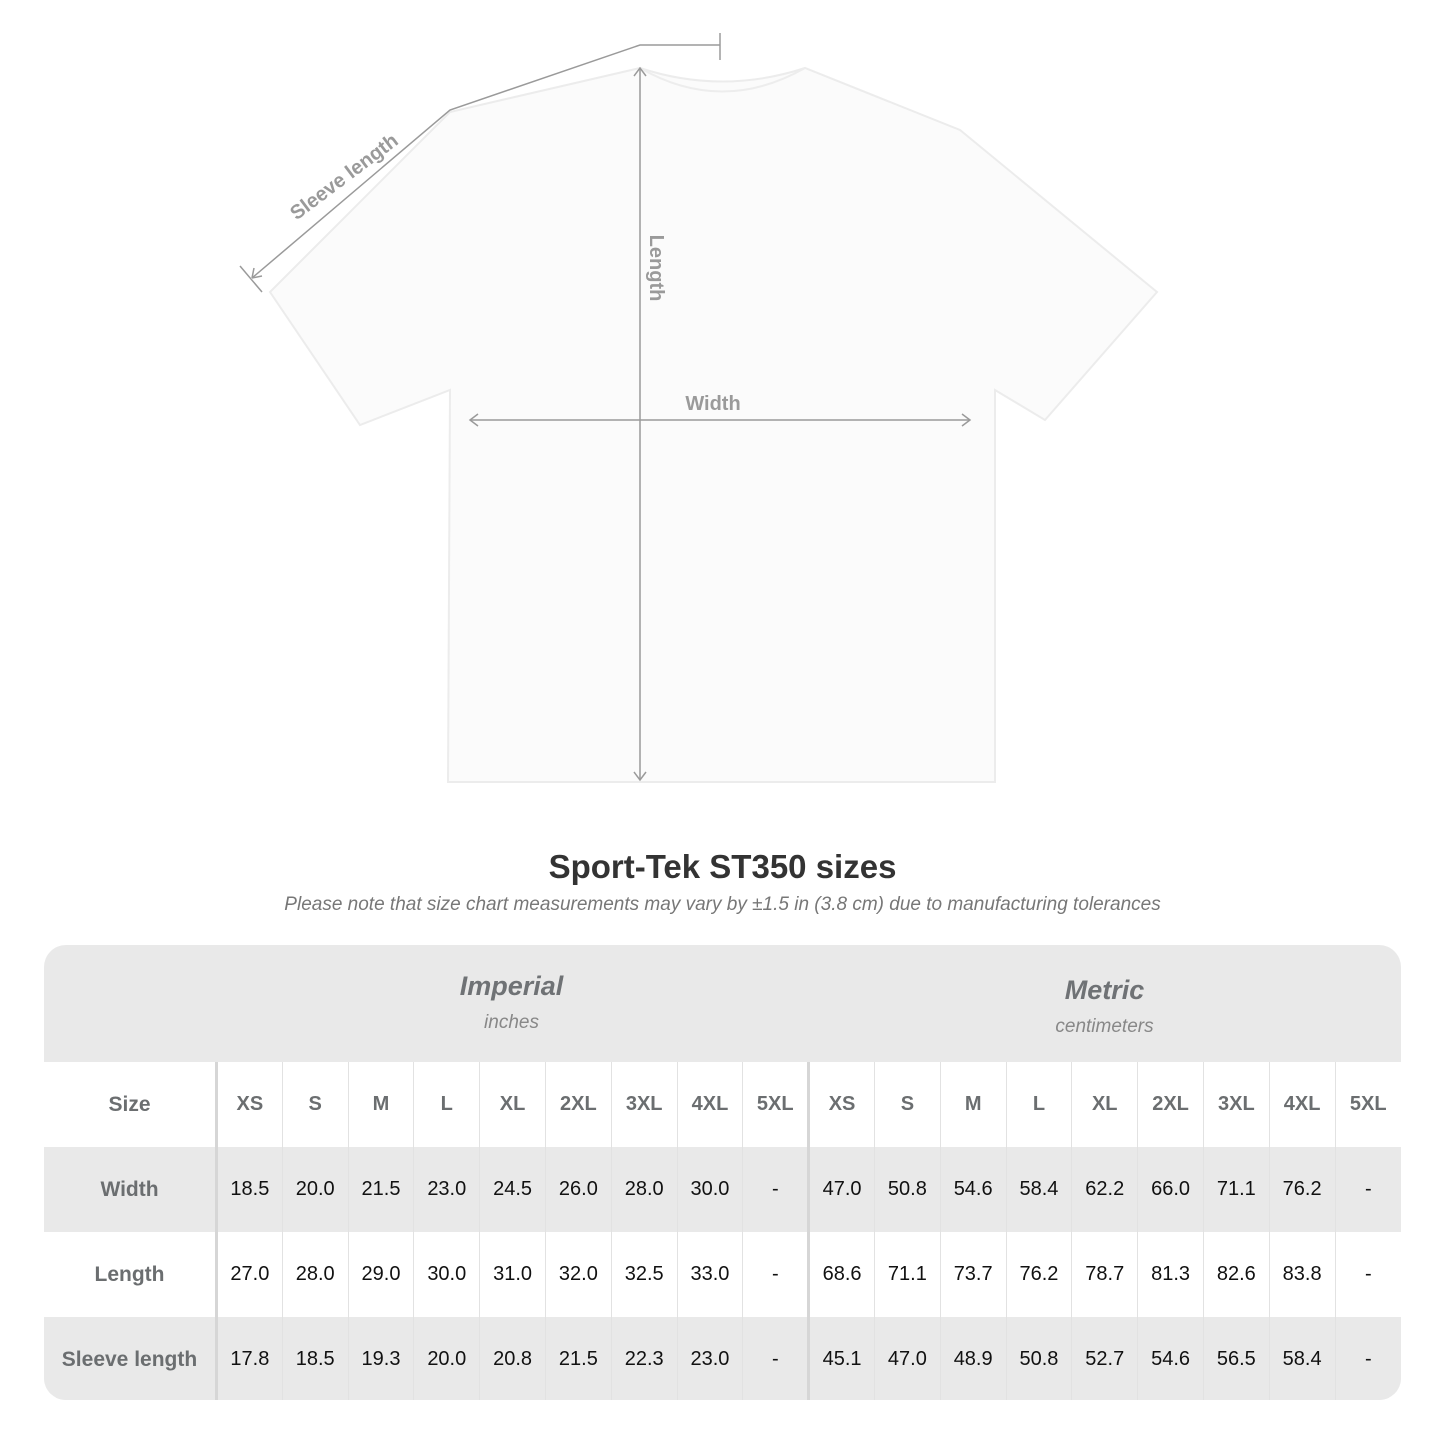 The image size is (1445, 1445). What do you see at coordinates (1236, 1358) in the screenshot?
I see `metric-cell: 56.5` at bounding box center [1236, 1358].